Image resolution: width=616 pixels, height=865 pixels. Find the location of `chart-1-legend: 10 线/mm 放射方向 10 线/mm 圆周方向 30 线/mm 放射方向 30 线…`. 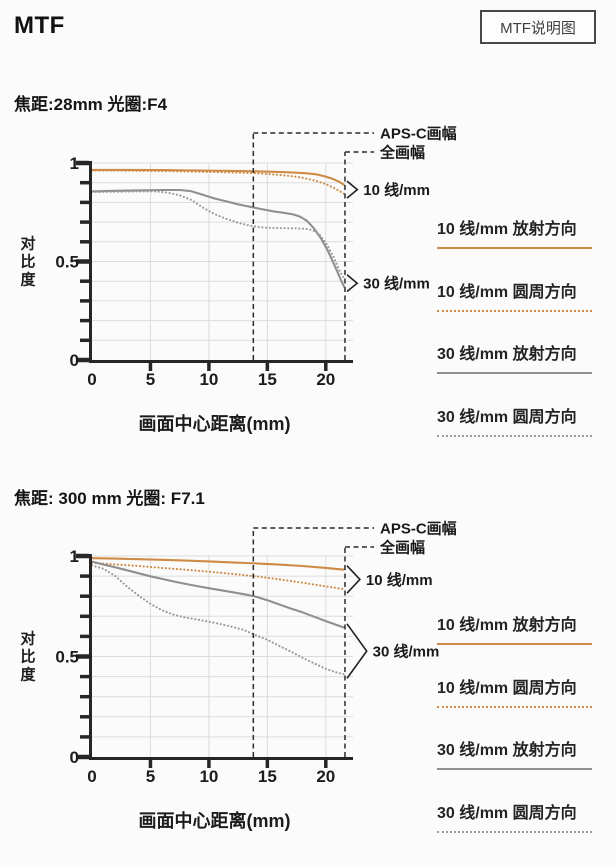

chart-1-legend: 10 线/mm 放射方向 10 线/mm 圆周方向 30 线/mm 放射方向 30 线… is located at coordinates (514, 344).